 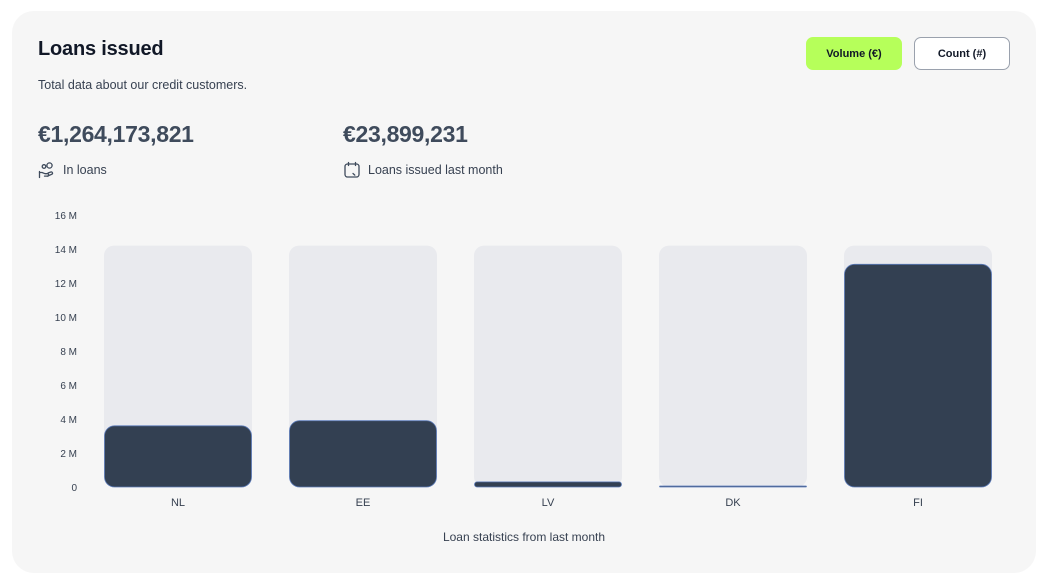 What do you see at coordinates (66, 284) in the screenshot?
I see `y-tick-label: 12 M` at bounding box center [66, 284].